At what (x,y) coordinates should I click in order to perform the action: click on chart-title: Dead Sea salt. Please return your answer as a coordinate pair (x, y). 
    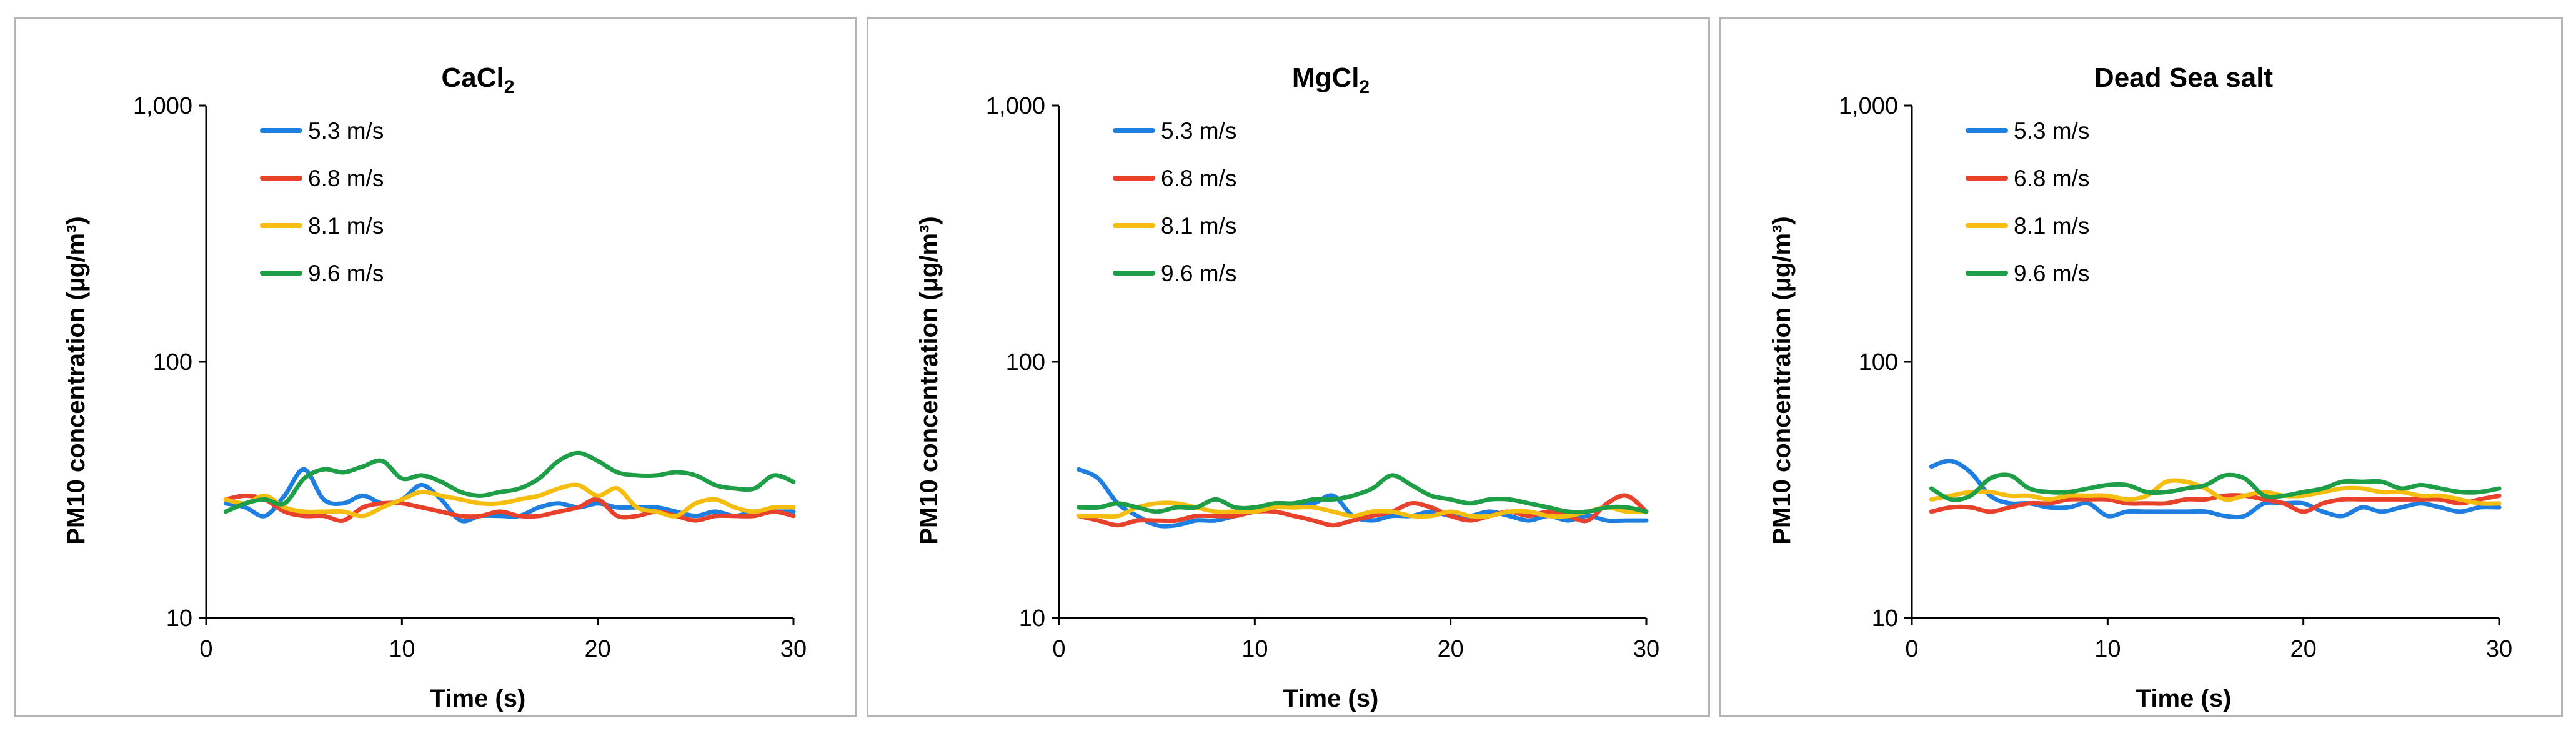
    Looking at the image, I should click on (2183, 77).